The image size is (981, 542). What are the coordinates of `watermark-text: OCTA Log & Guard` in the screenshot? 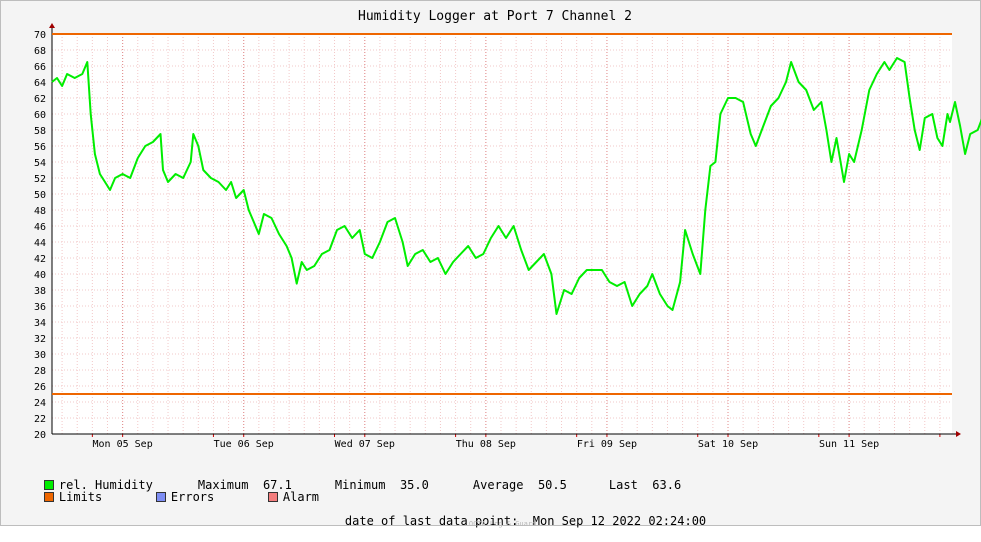 It's located at (502, 524).